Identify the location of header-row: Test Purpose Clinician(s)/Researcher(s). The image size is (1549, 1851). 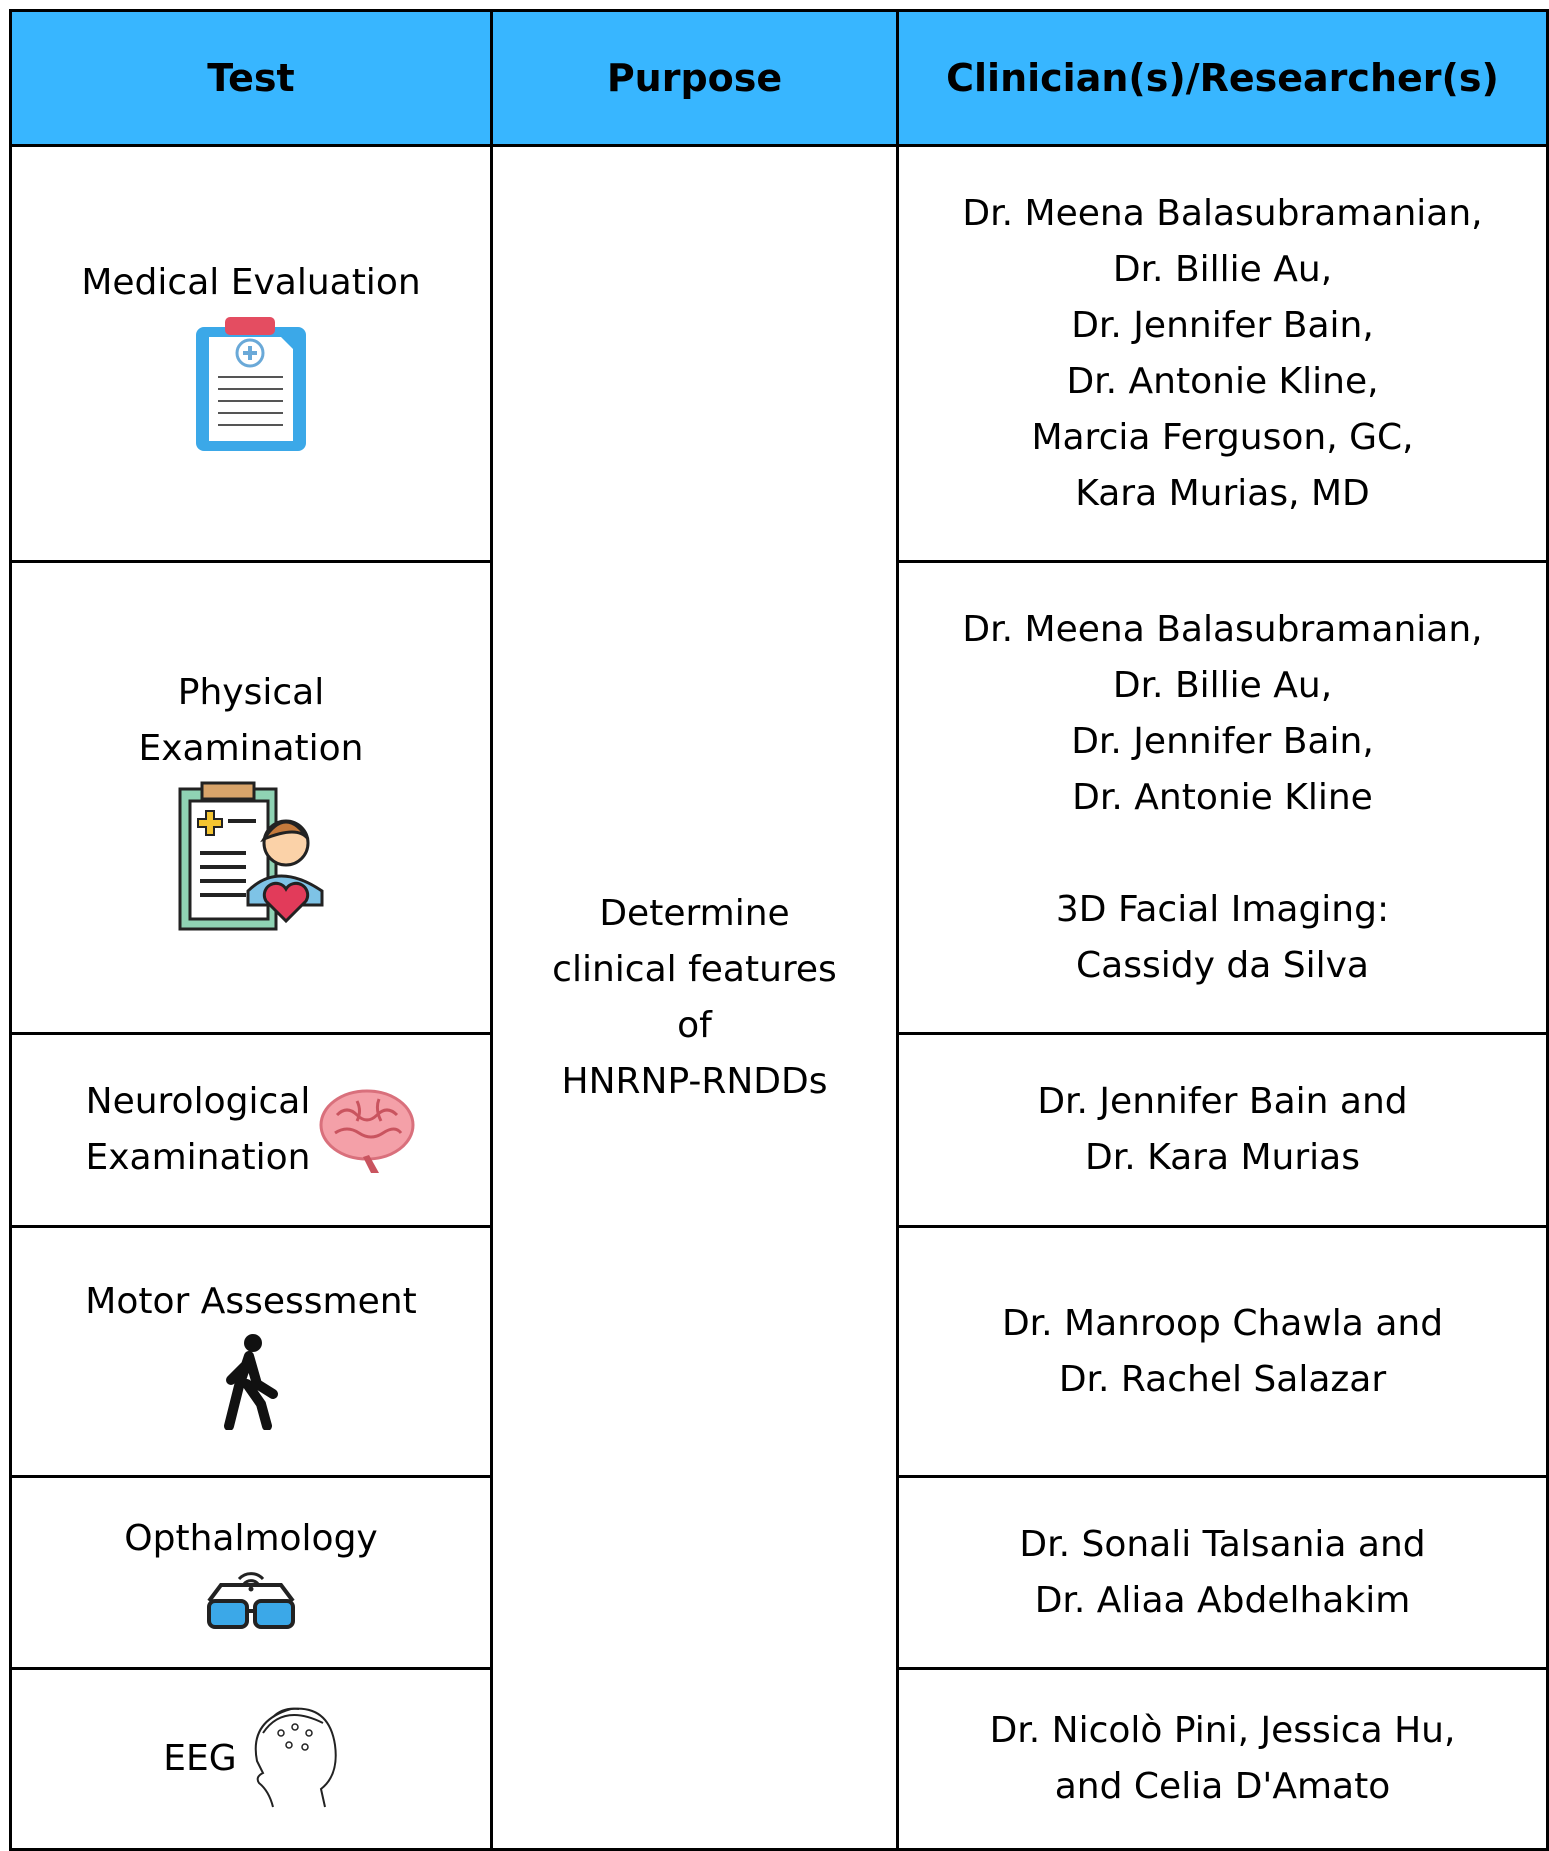
(779, 78).